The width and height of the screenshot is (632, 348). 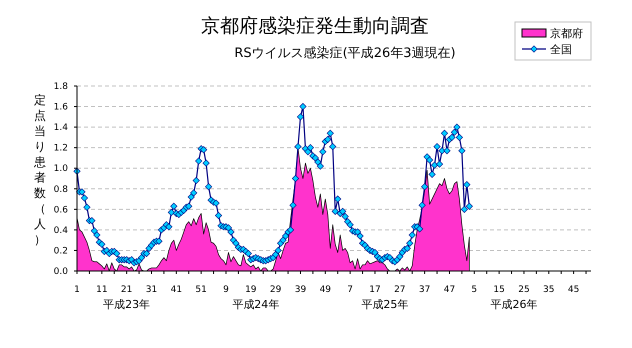 What do you see at coordinates (276, 290) in the screenshot?
I see `x-tick-label: 29` at bounding box center [276, 290].